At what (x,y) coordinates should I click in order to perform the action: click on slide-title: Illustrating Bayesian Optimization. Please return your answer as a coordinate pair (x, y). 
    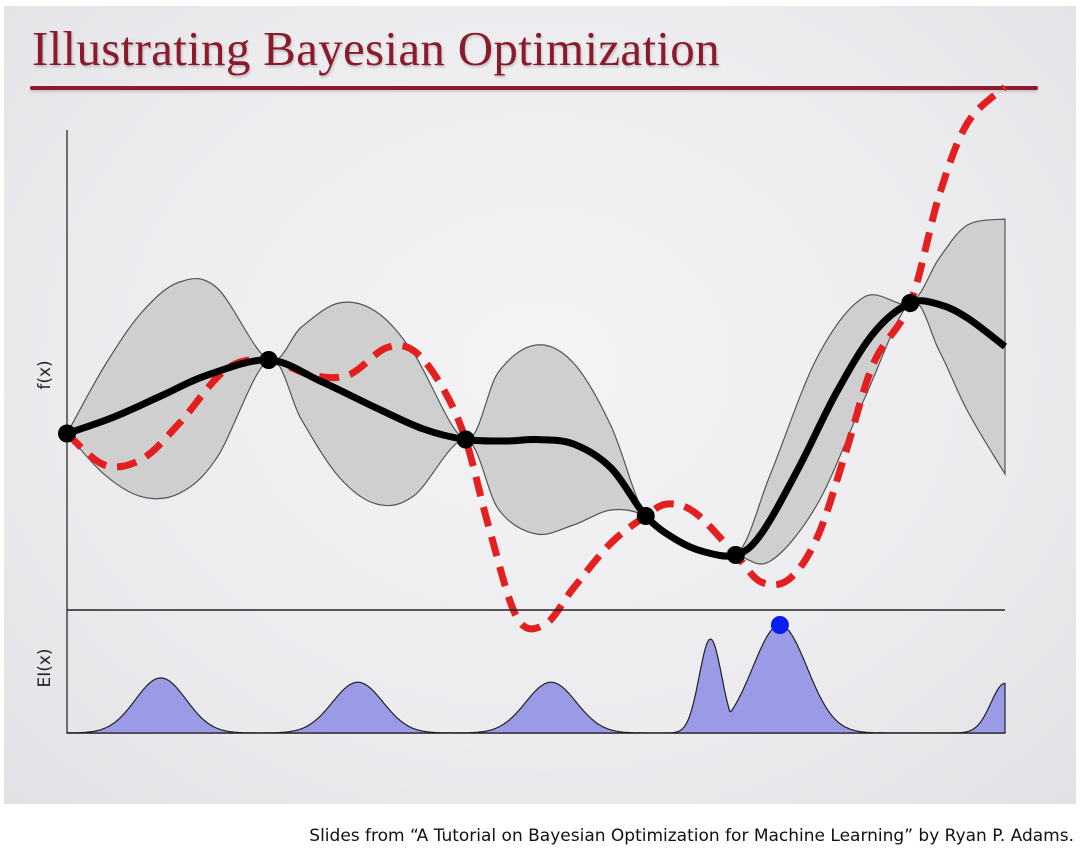
    Looking at the image, I should click on (376, 48).